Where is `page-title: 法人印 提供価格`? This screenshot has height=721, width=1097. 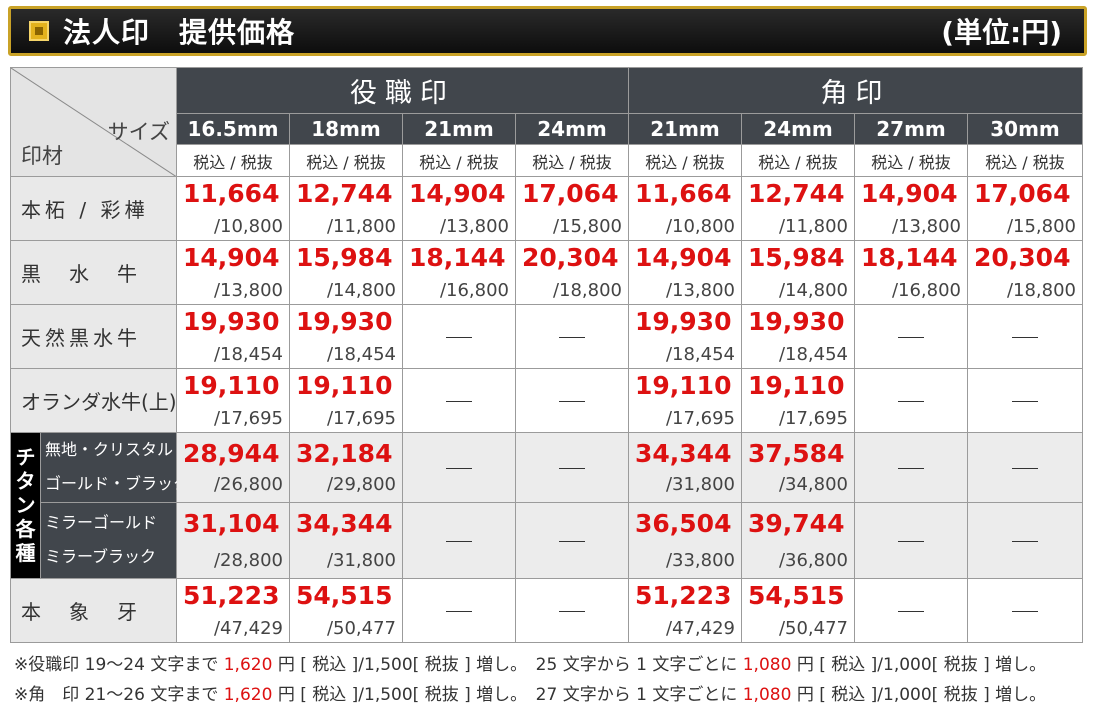
page-title: 法人印 提供価格 is located at coordinates (179, 32).